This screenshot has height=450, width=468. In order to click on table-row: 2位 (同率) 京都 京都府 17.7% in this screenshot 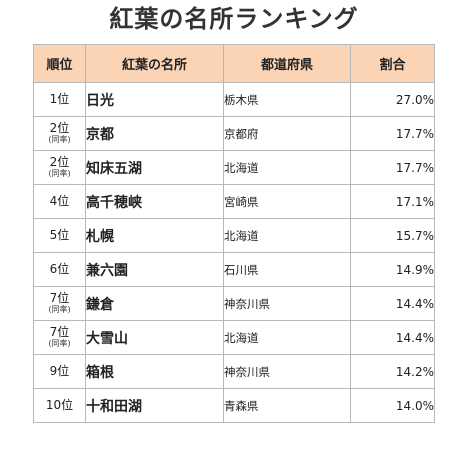, I will do `click(234, 133)`.